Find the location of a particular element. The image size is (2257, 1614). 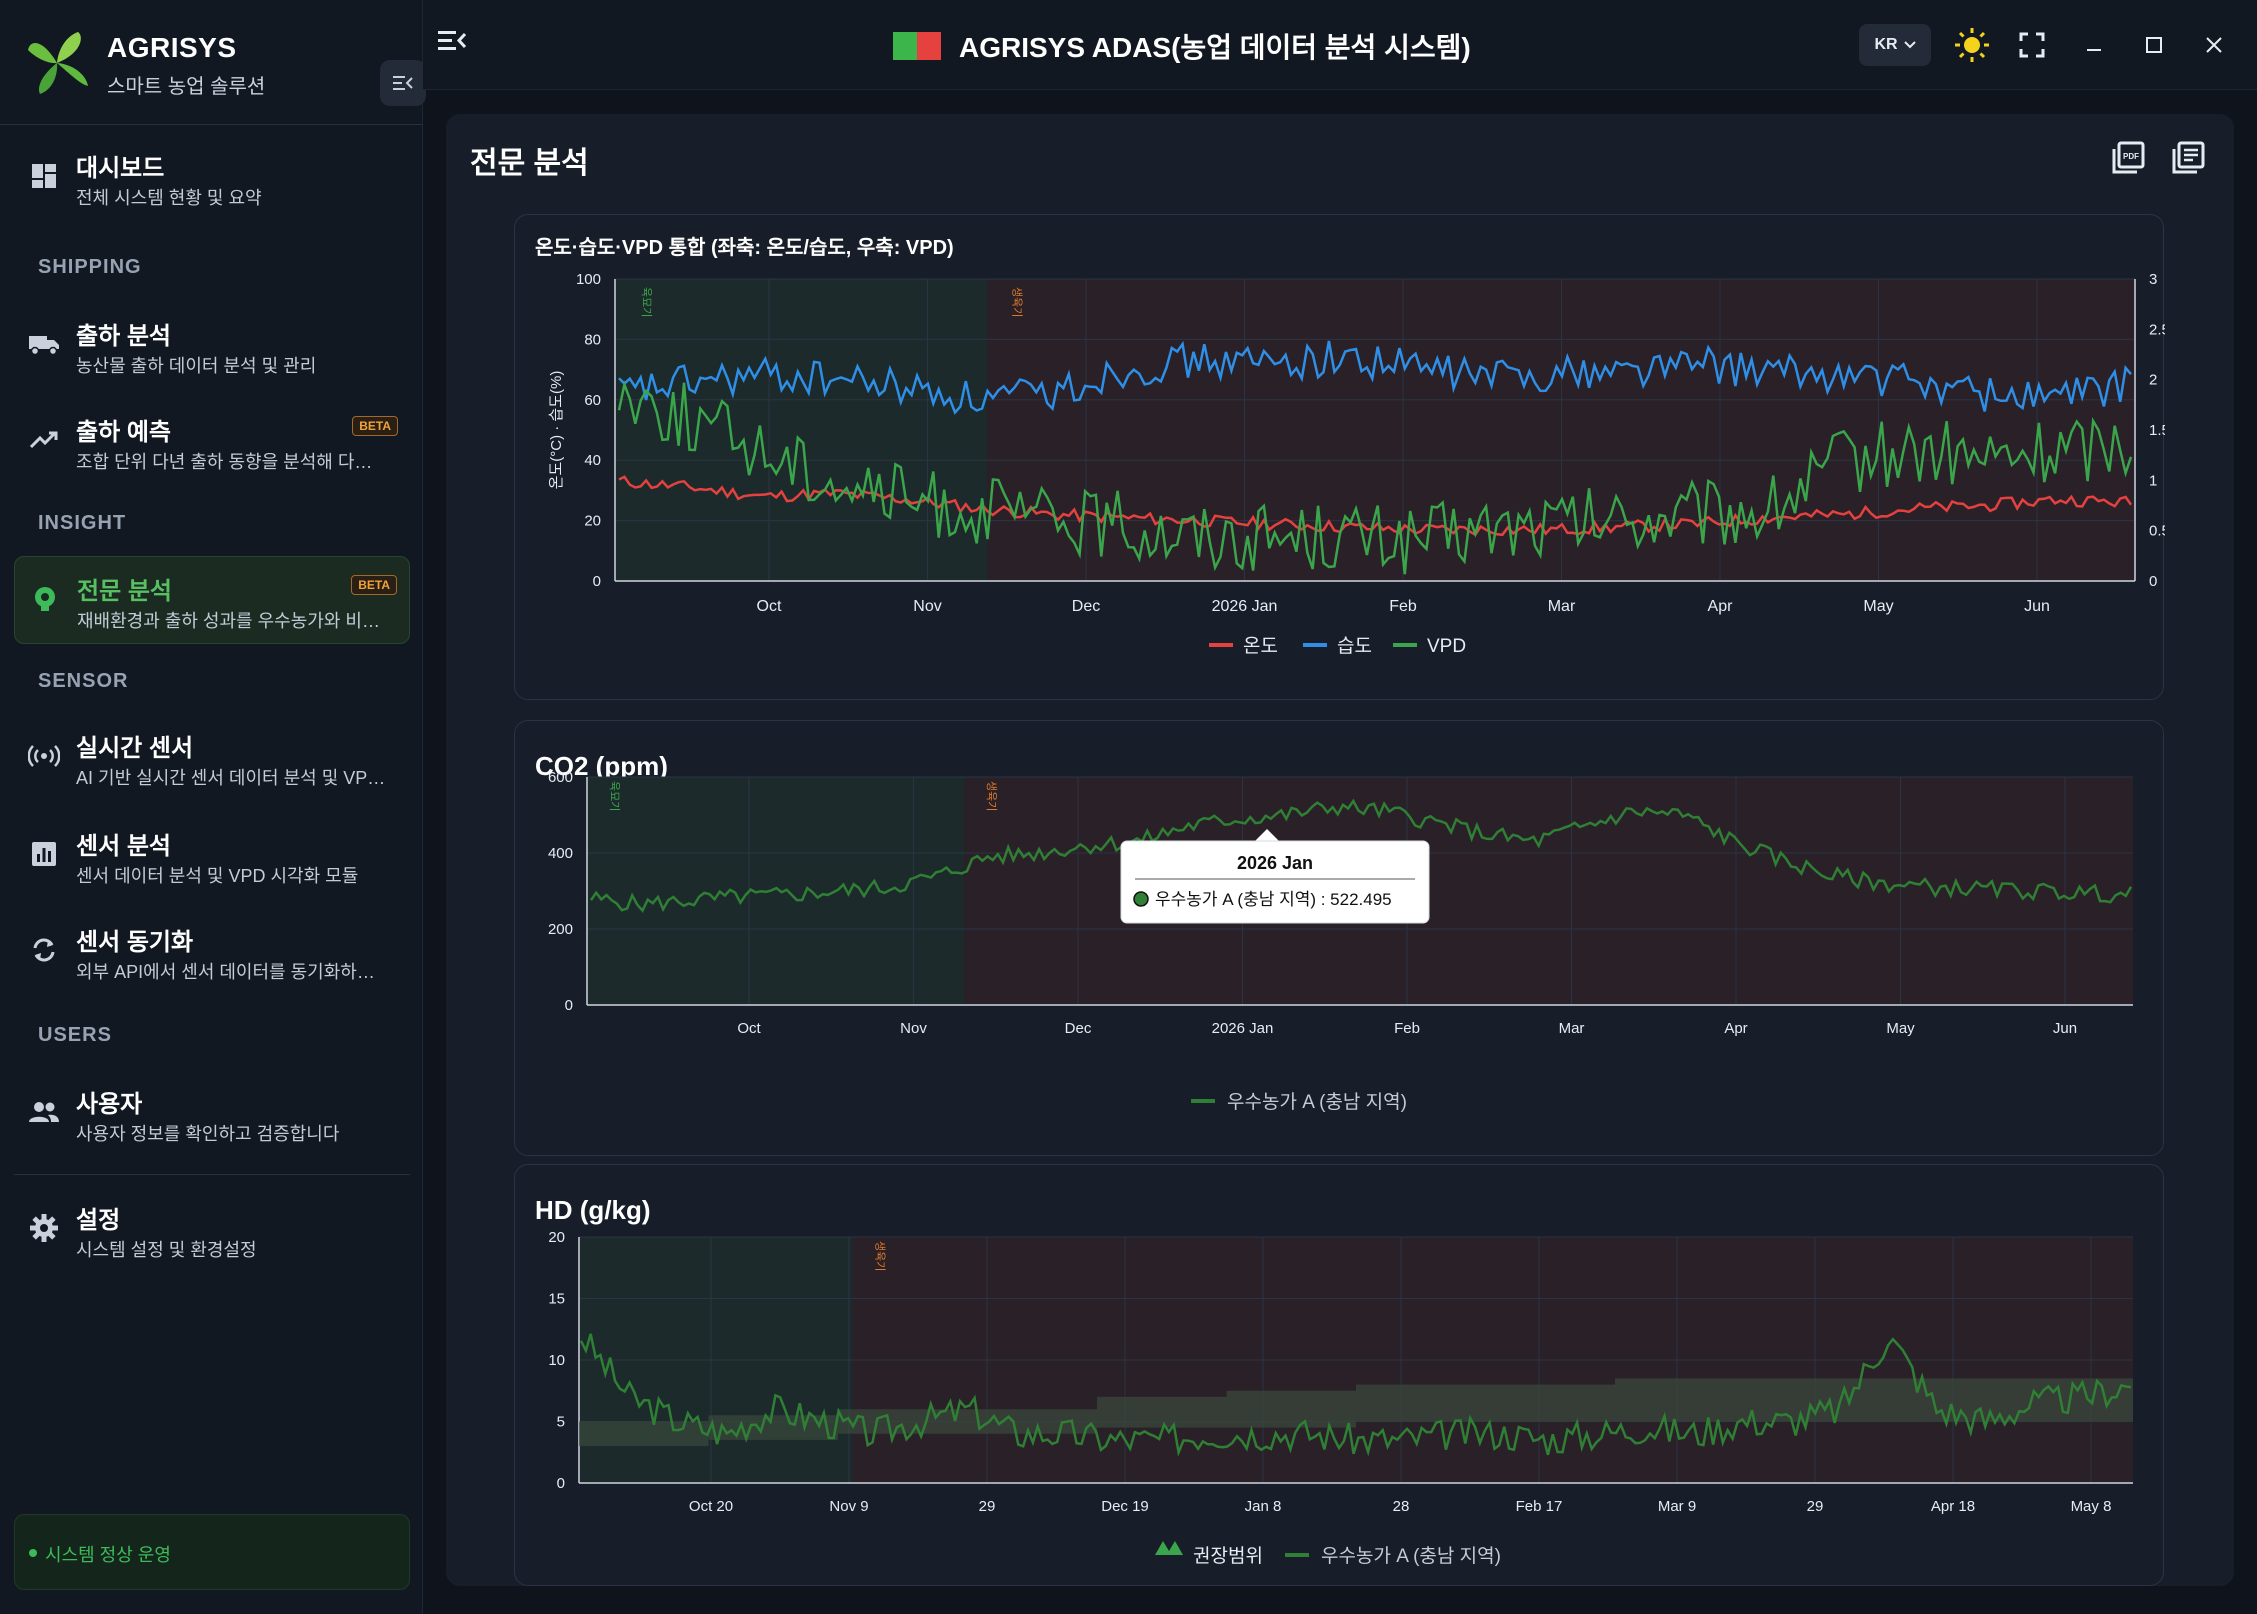

app-title: AGRISYS ADAS(농업 데이터 분석 시스템) is located at coordinates (1215, 47).